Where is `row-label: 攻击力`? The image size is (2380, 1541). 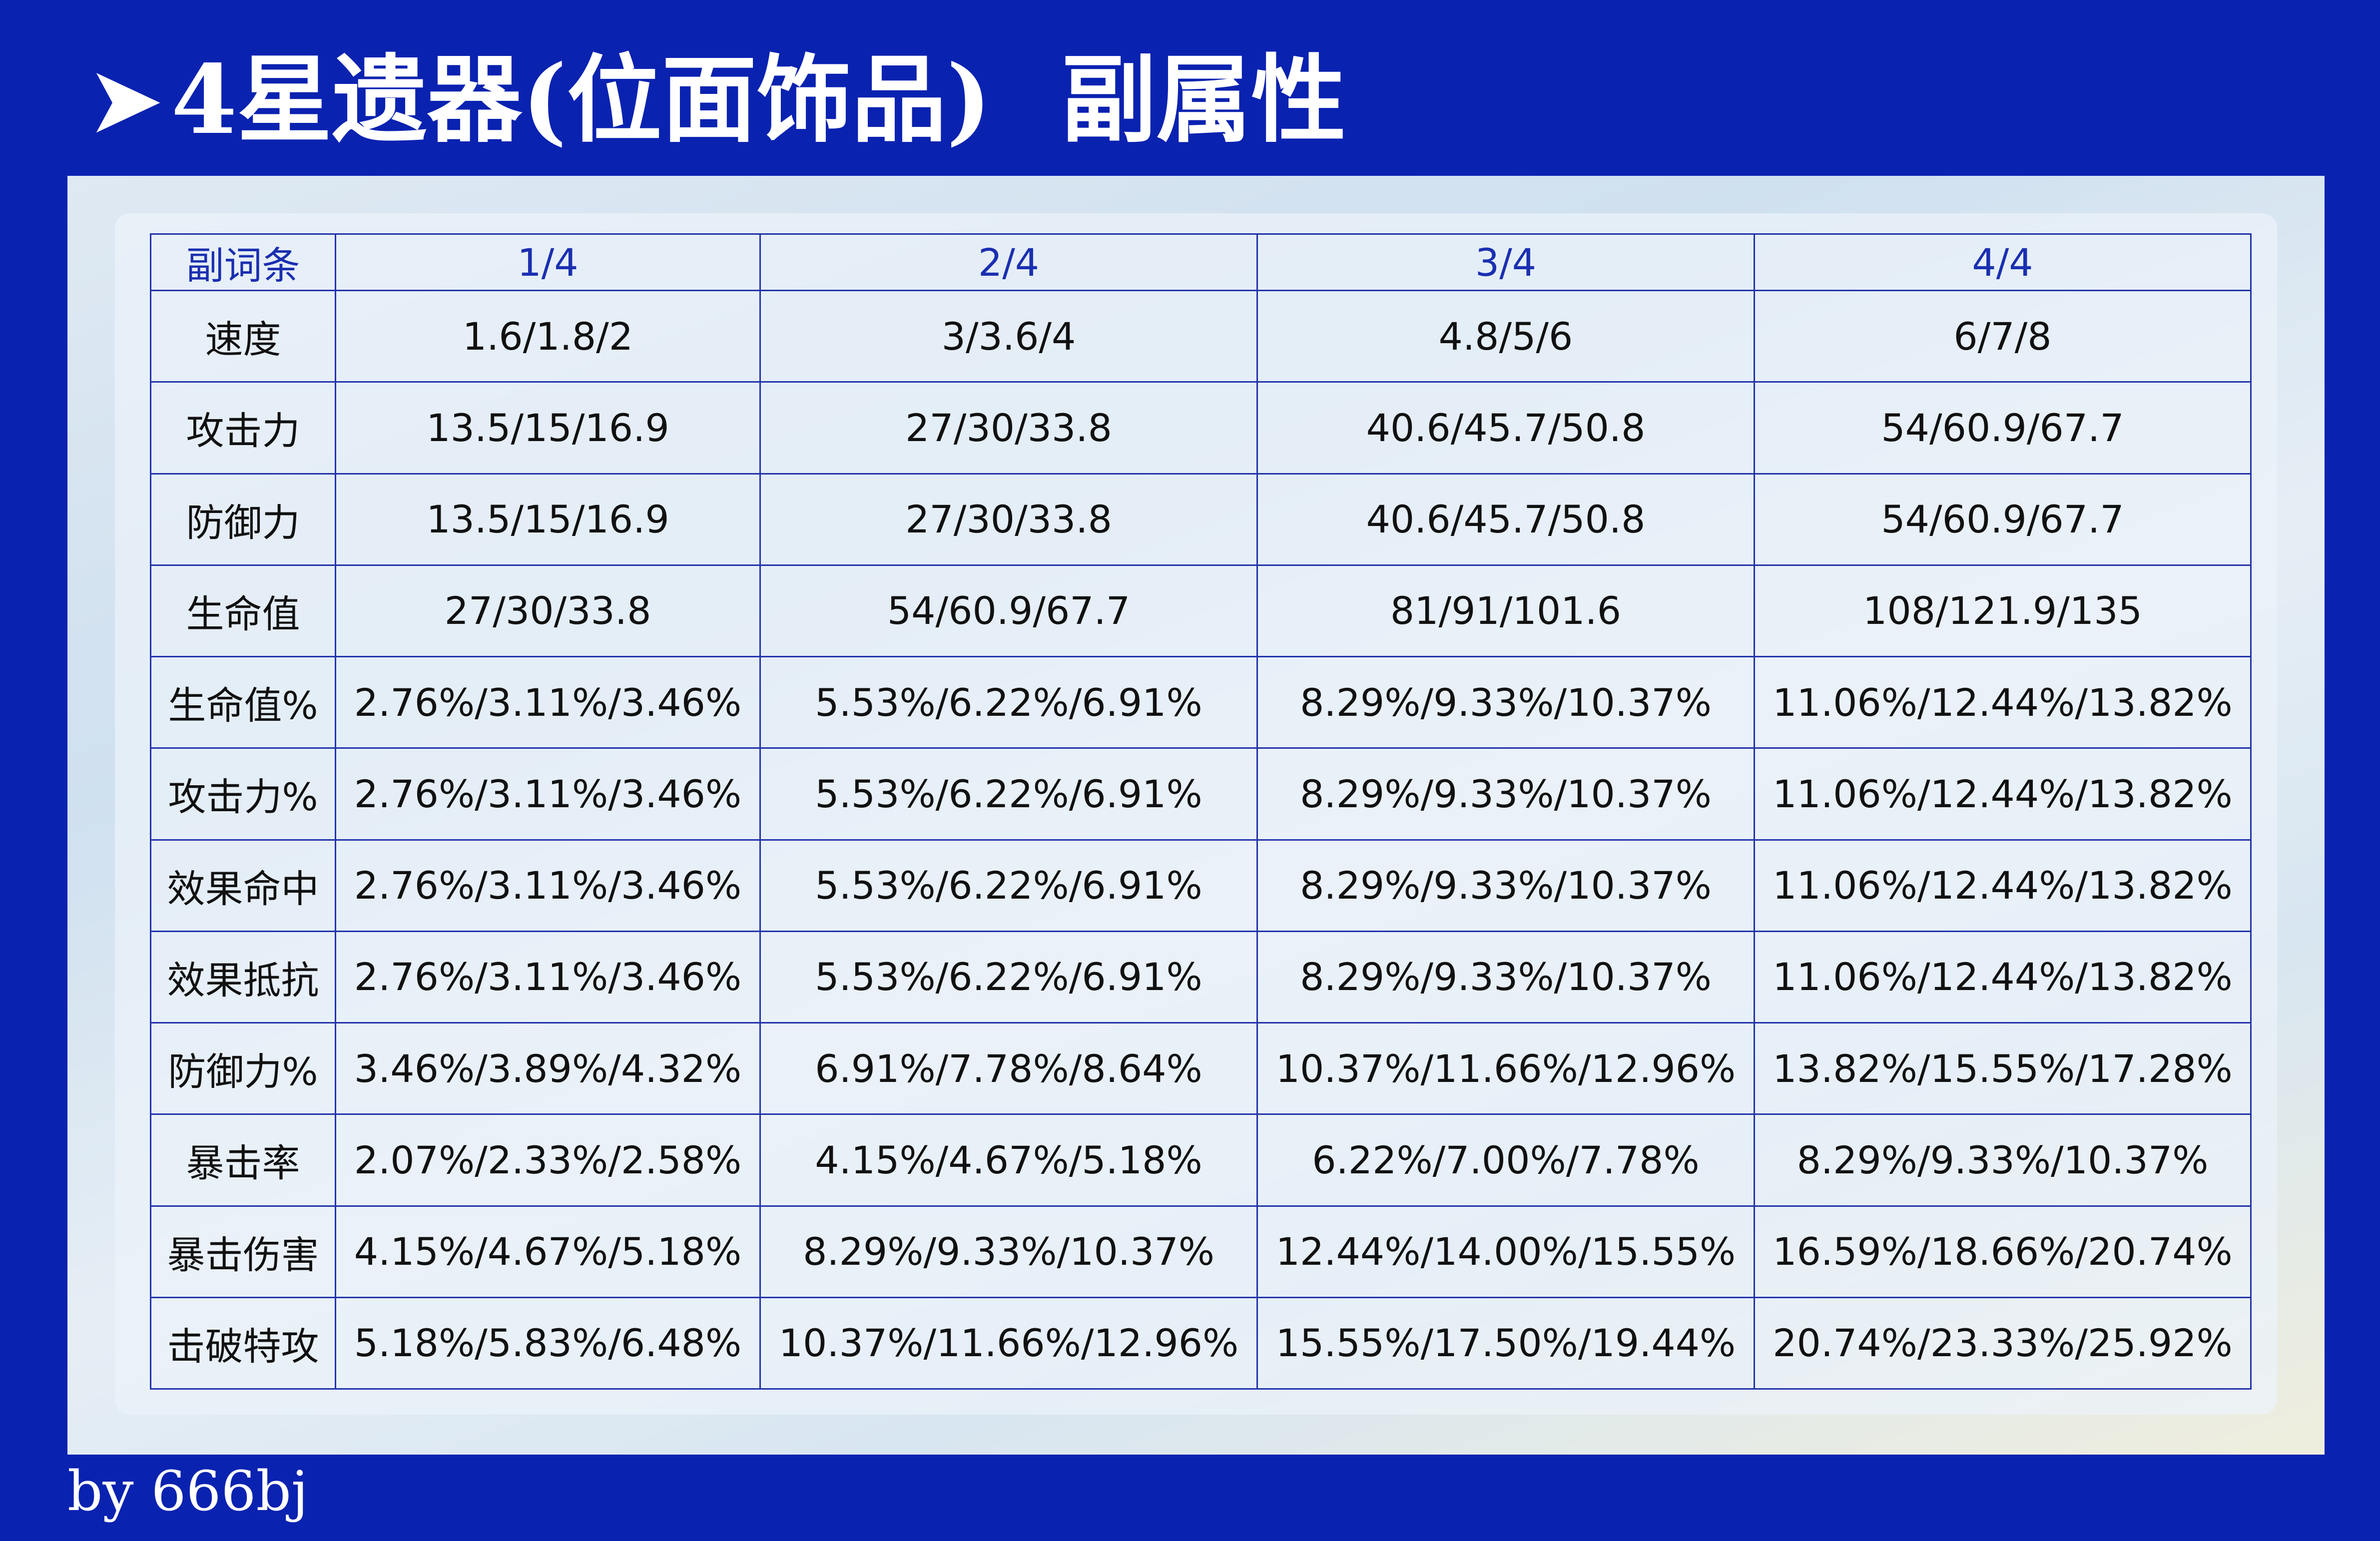
row-label: 攻击力 is located at coordinates (243, 428).